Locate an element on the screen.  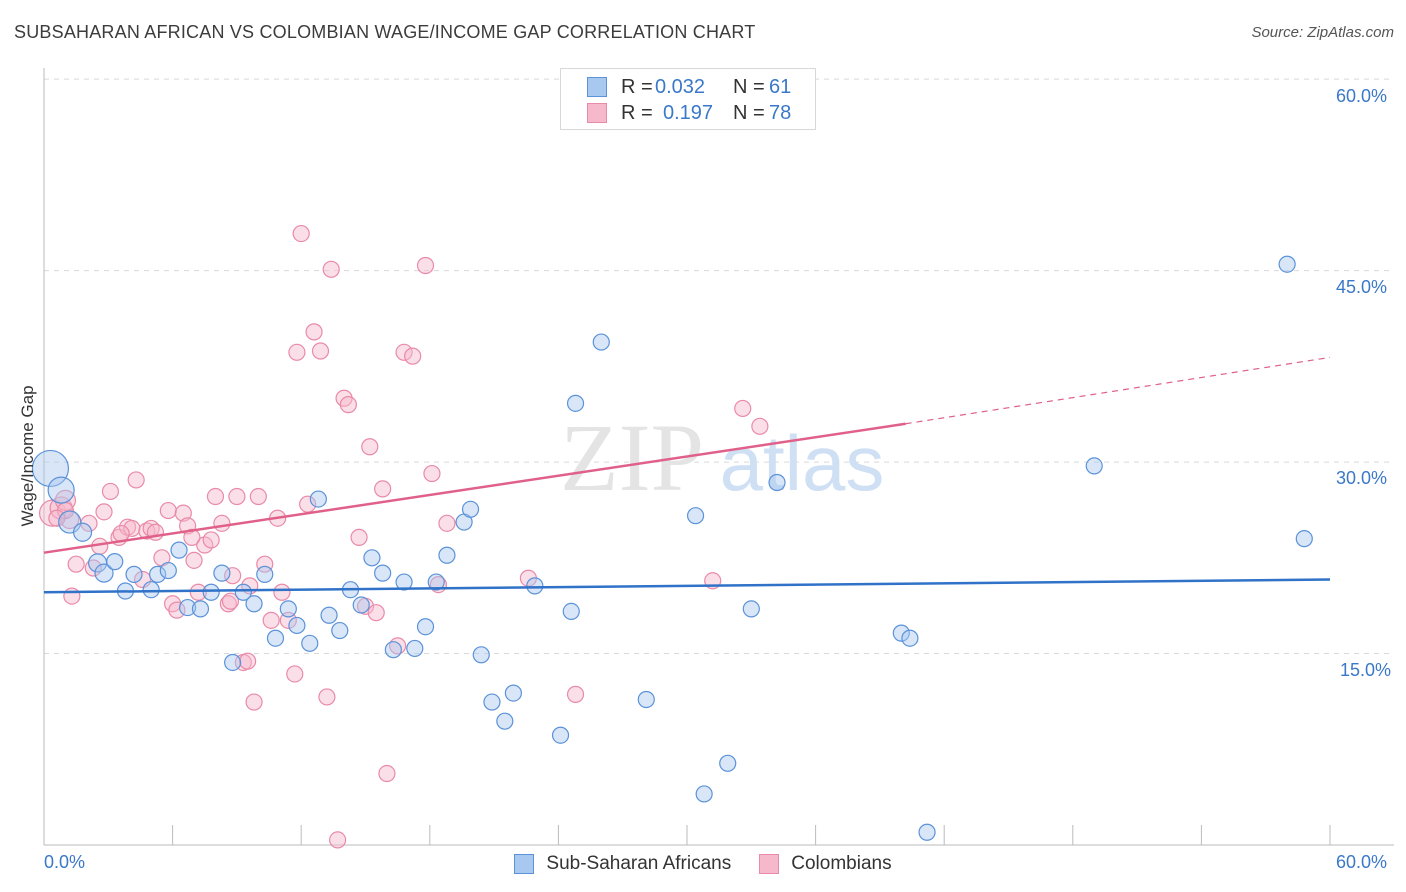
r-label: R = is located at coordinates (637, 112).